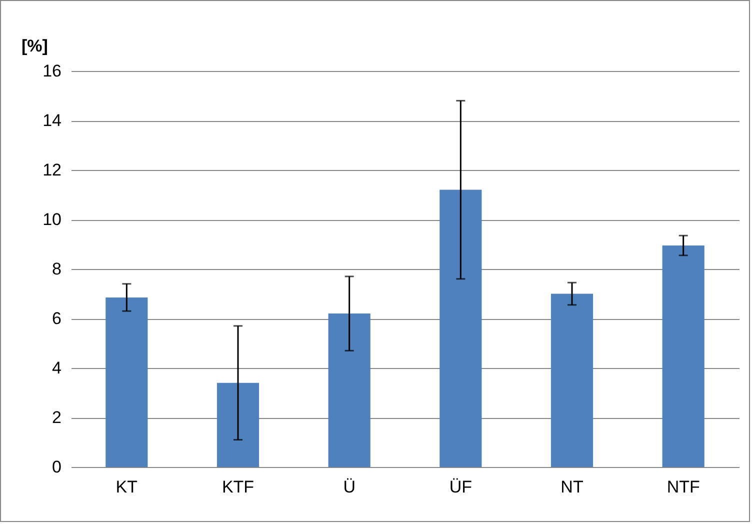 This screenshot has height=524, width=756. I want to click on y-tick-label: 10, so click(52, 219).